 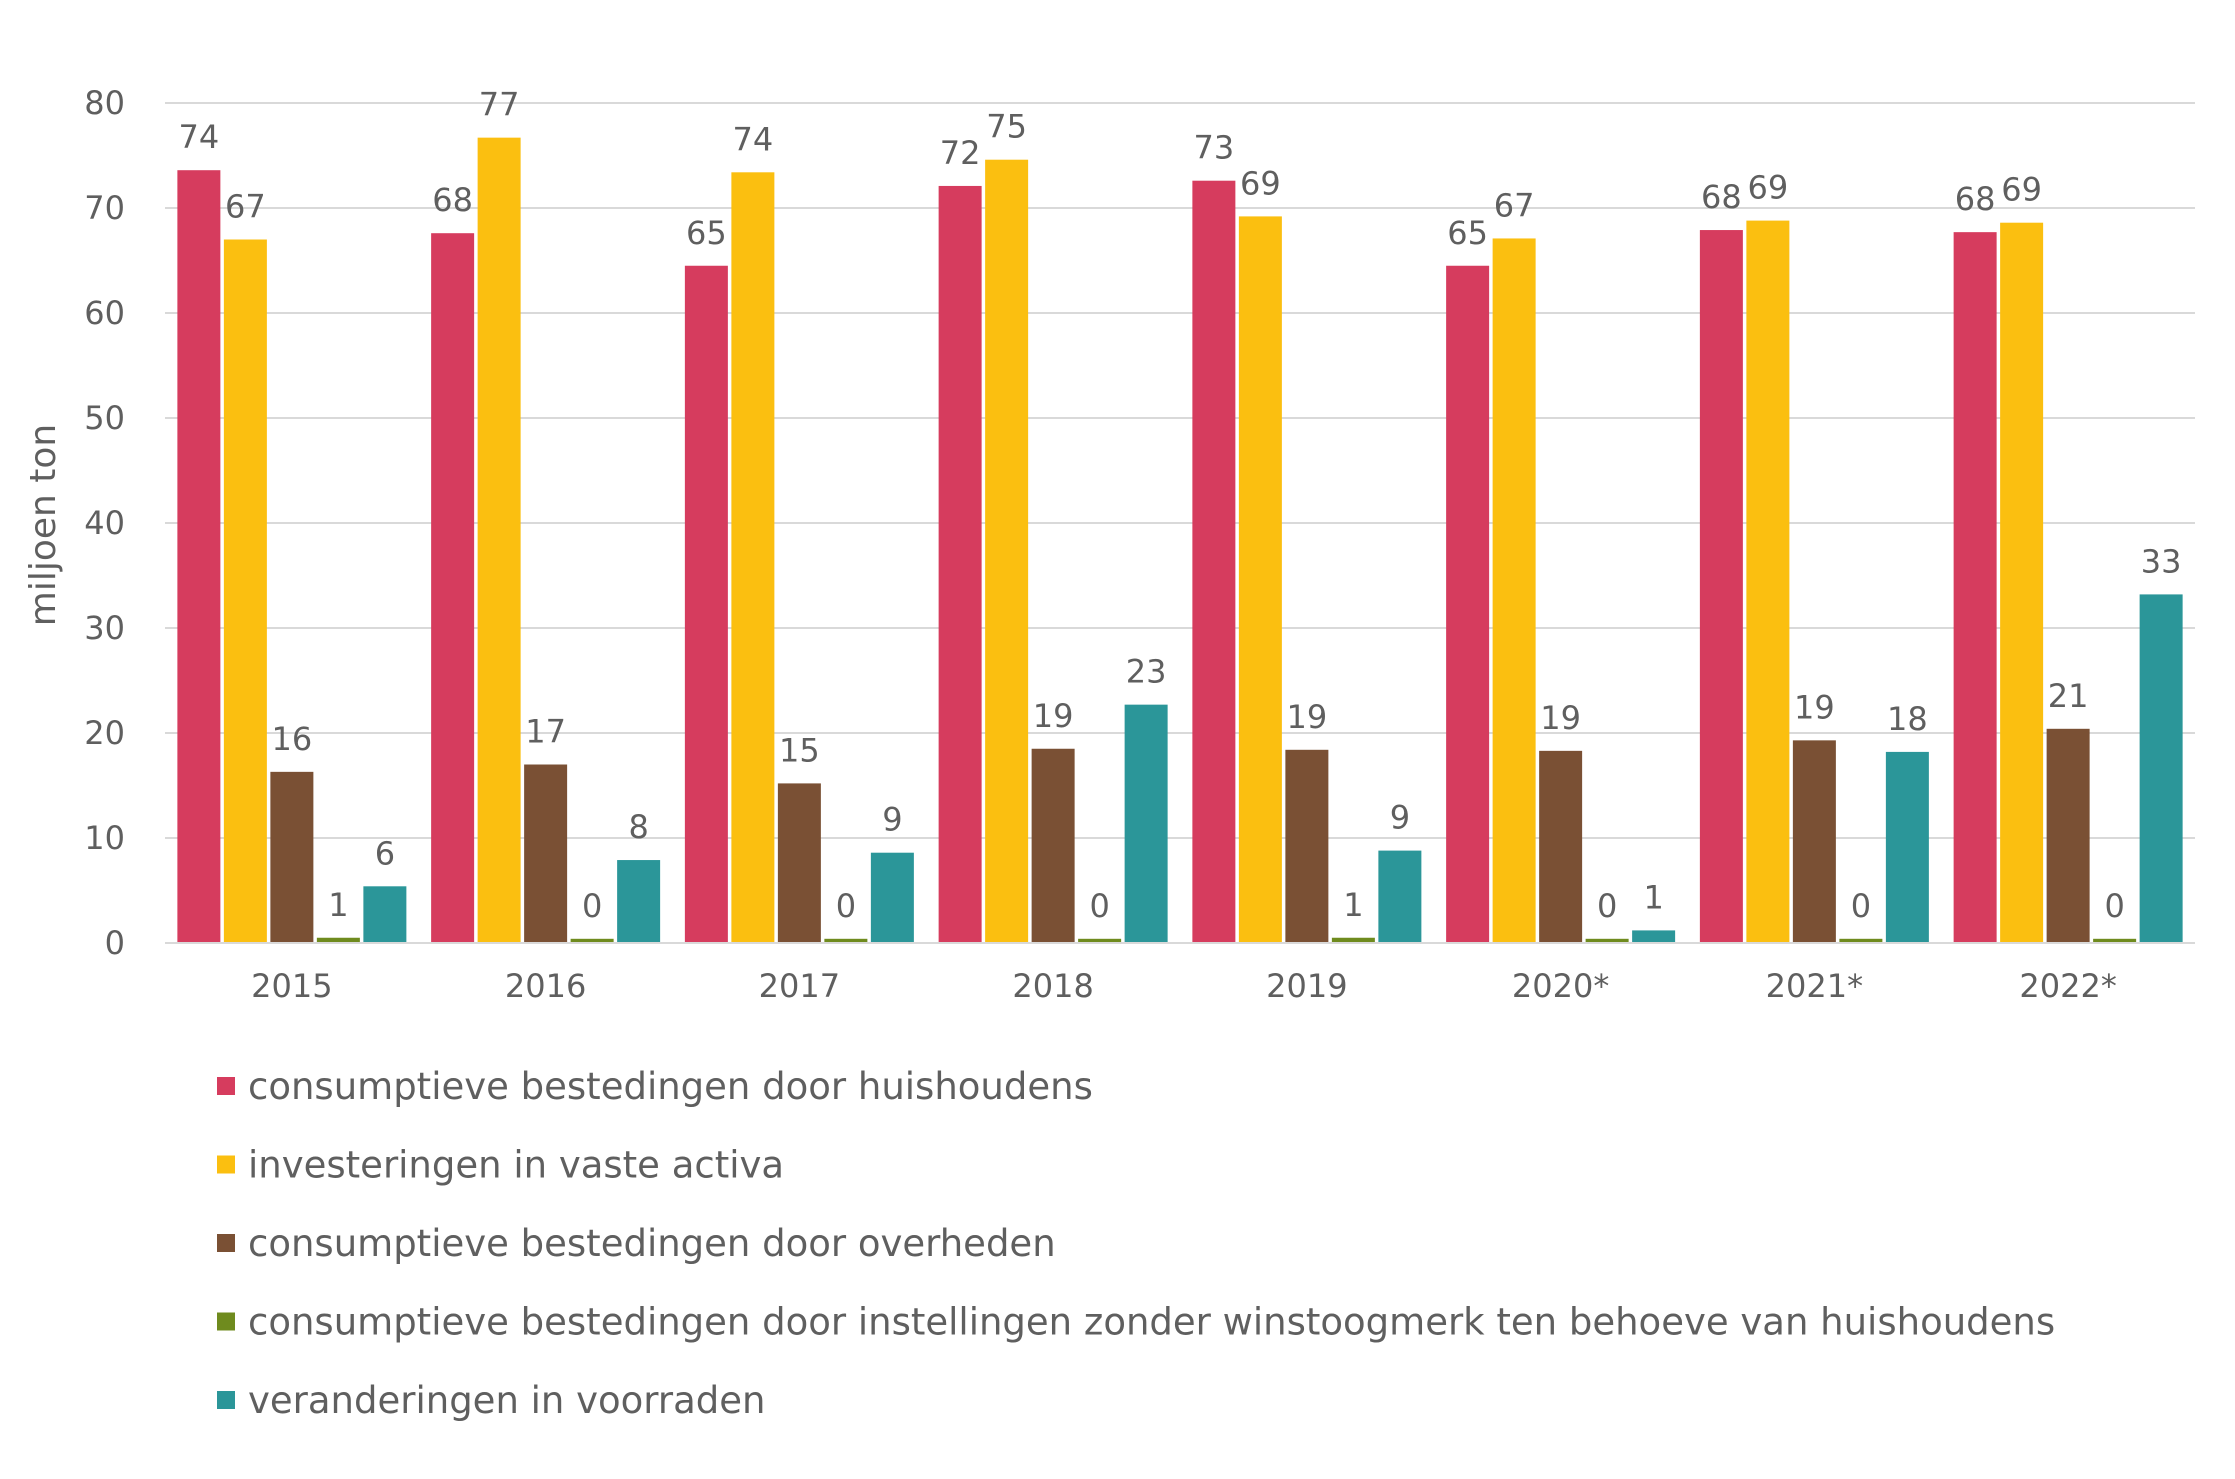 What do you see at coordinates (1400, 818) in the screenshot?
I see `data-label: 9` at bounding box center [1400, 818].